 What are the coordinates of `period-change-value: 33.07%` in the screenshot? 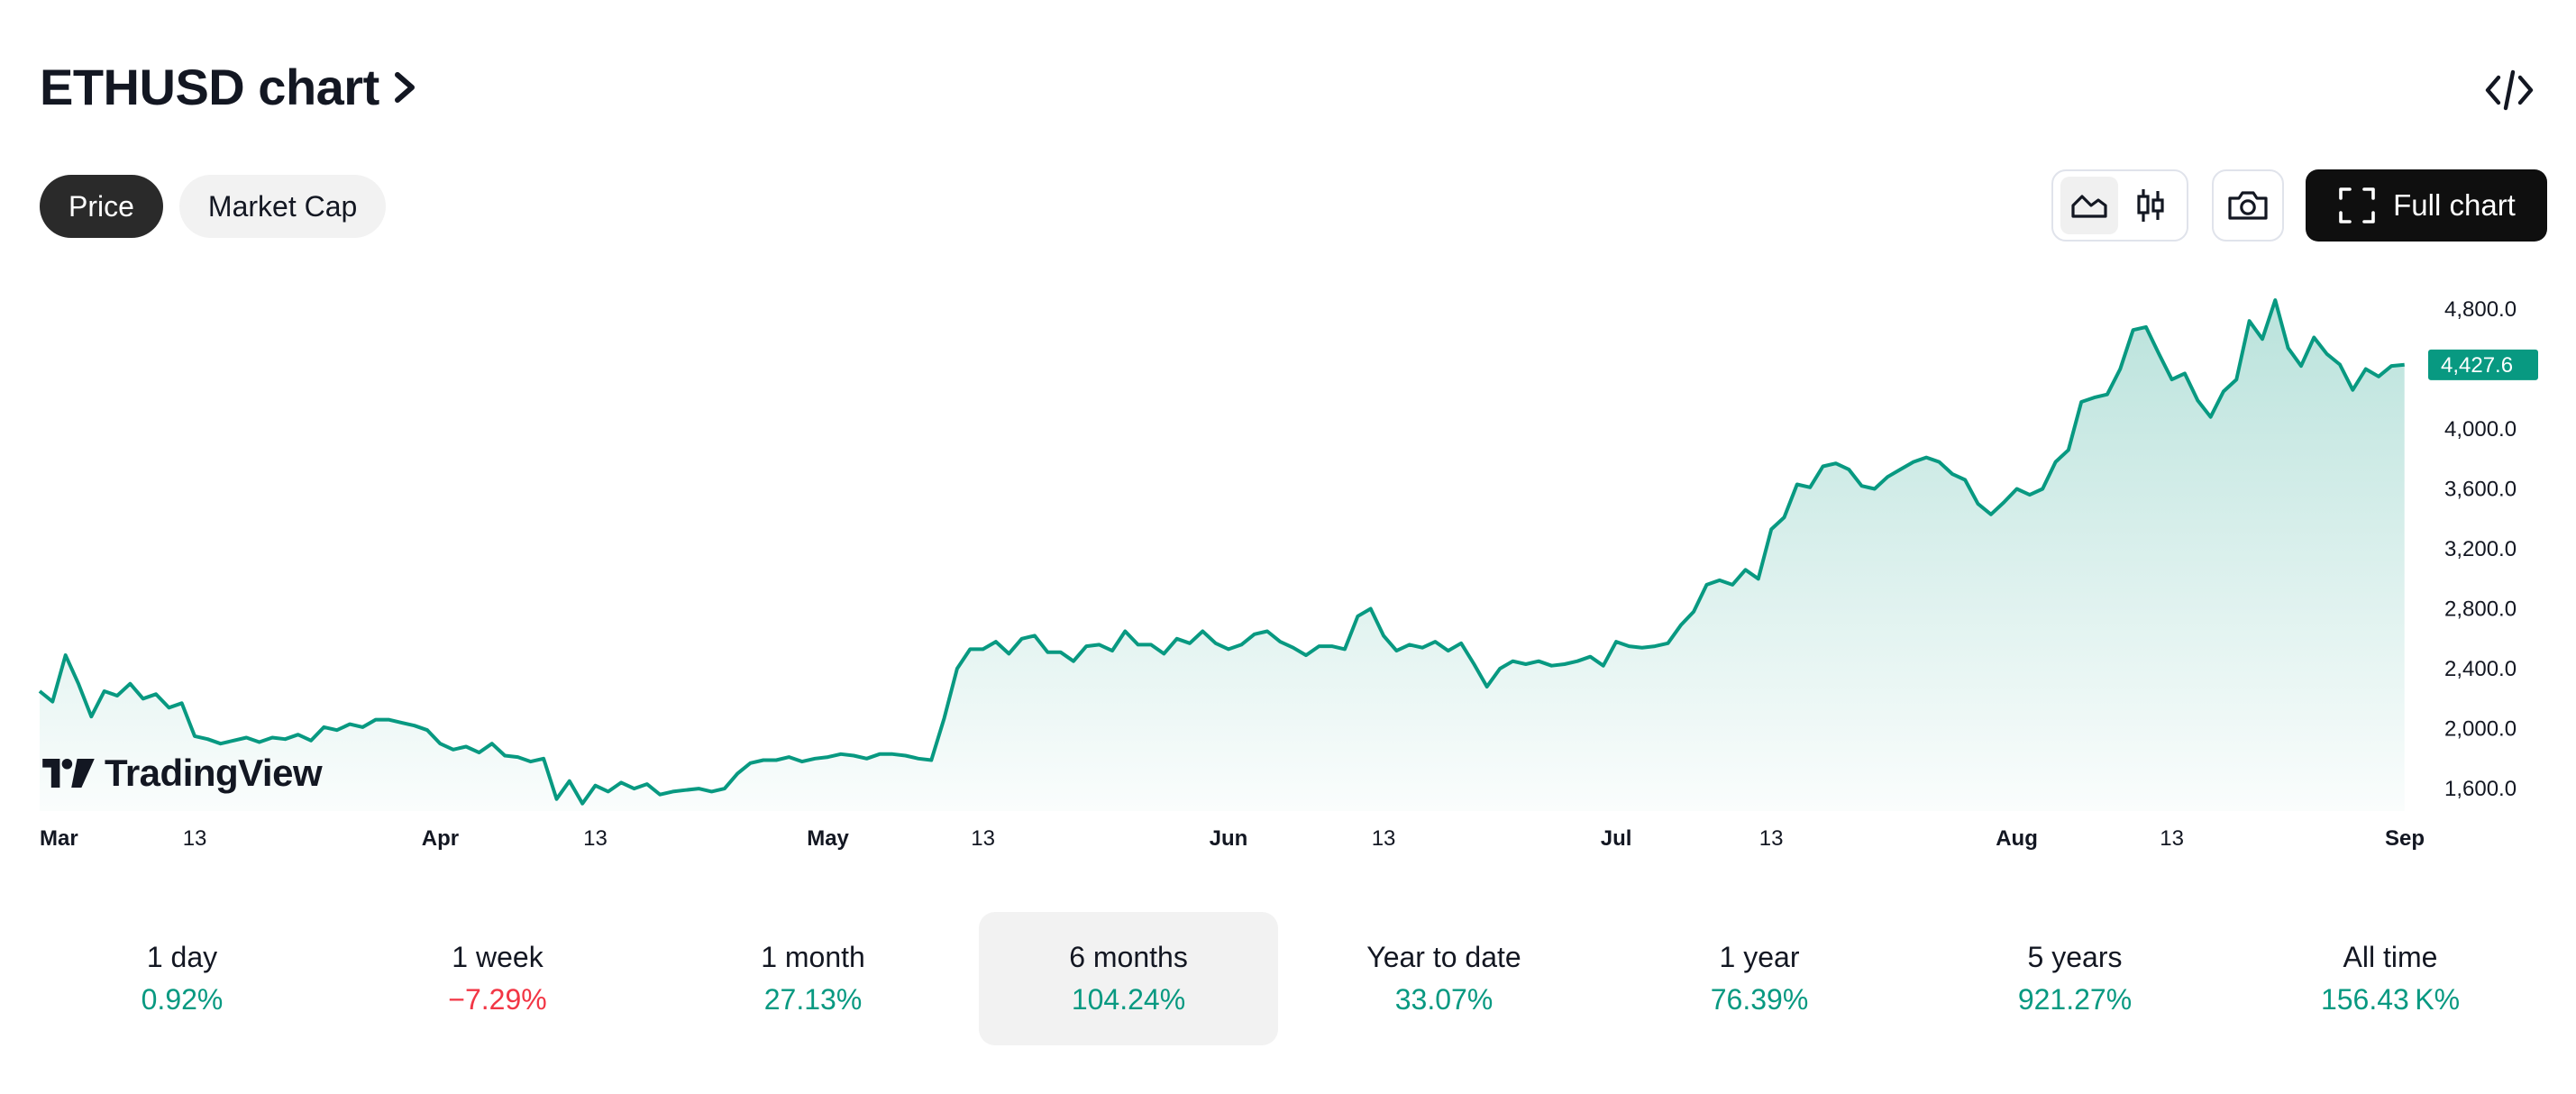 It's located at (1444, 999).